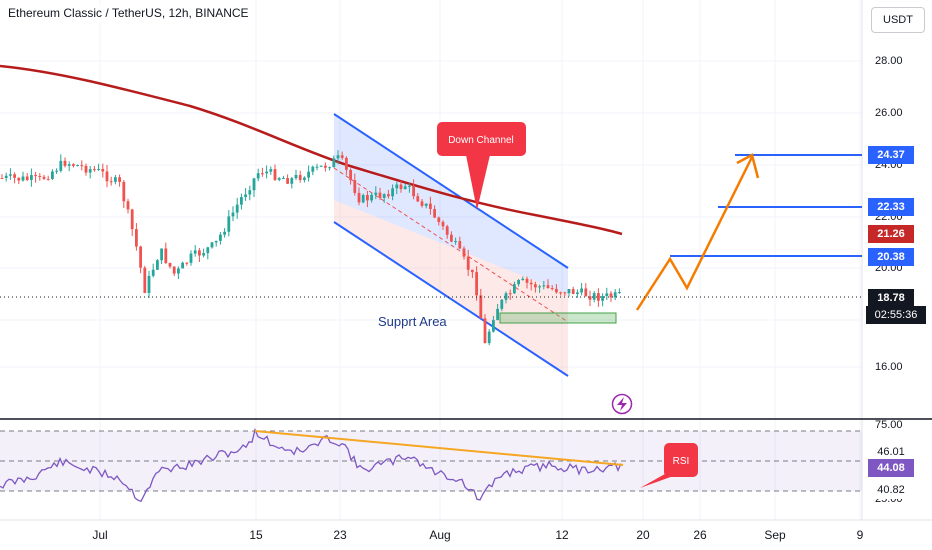  Describe the element at coordinates (775, 535) in the screenshot. I see `time-label: Sep` at that location.